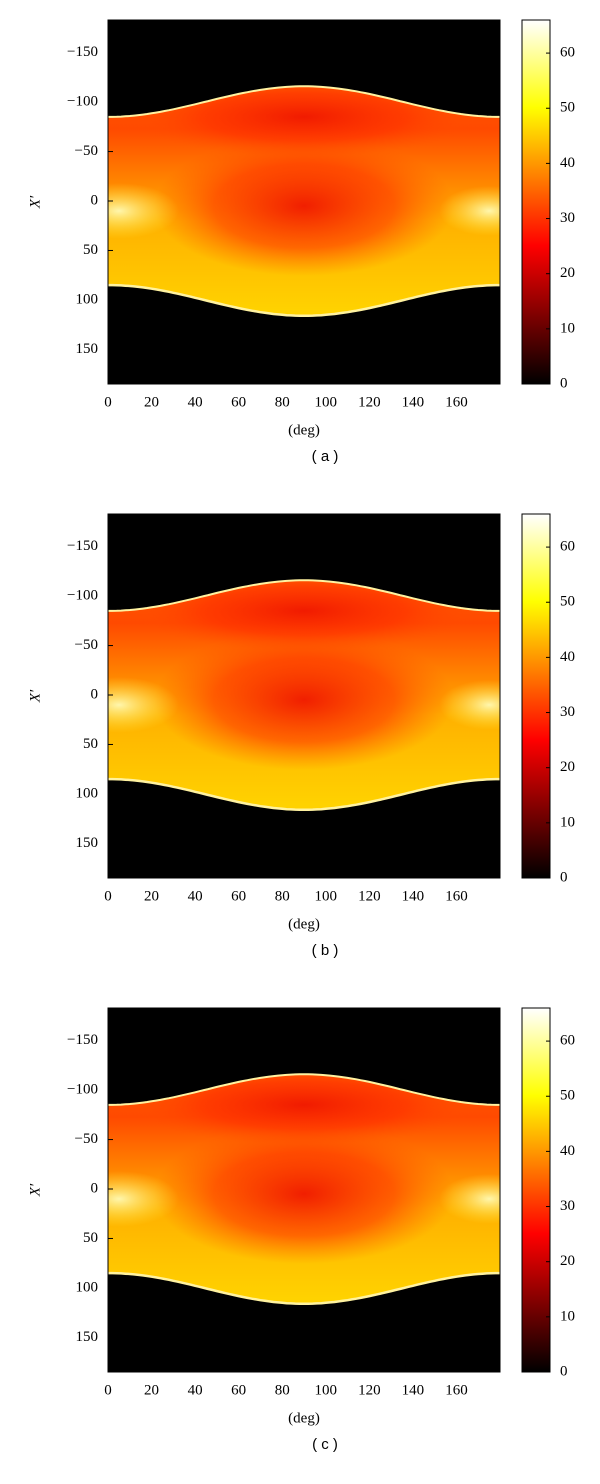 Image resolution: width=600 pixels, height=1484 pixels. What do you see at coordinates (325, 456) in the screenshot?
I see `caption: ( a )` at bounding box center [325, 456].